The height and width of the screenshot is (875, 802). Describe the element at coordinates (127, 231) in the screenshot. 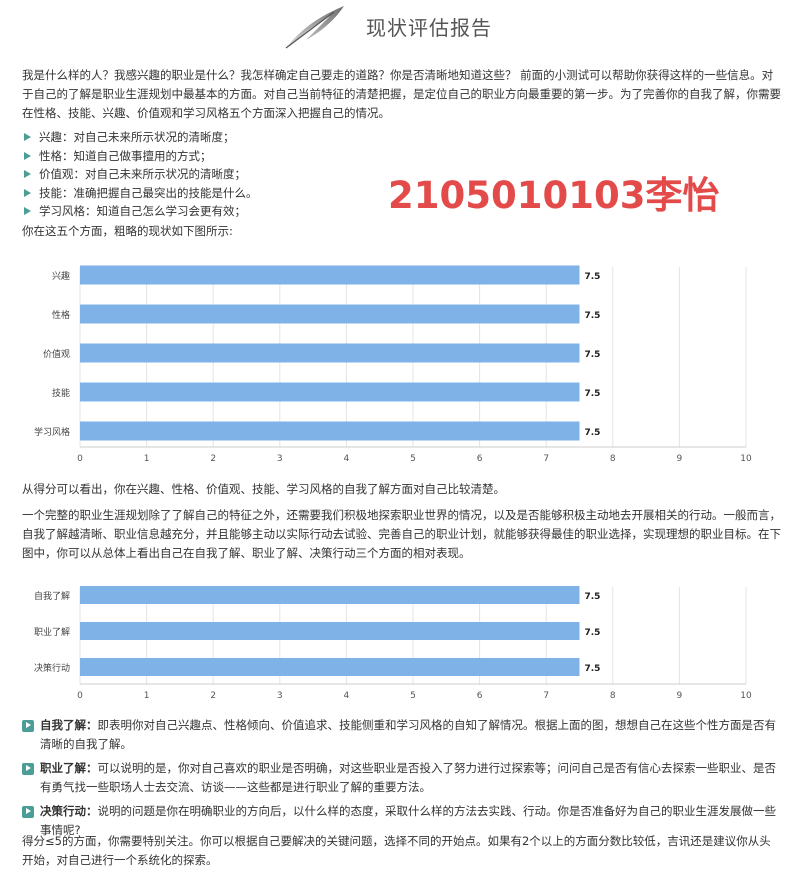

I see `chart1-caption: 你在这五个方面，粗略的现状如下图所示:` at that location.